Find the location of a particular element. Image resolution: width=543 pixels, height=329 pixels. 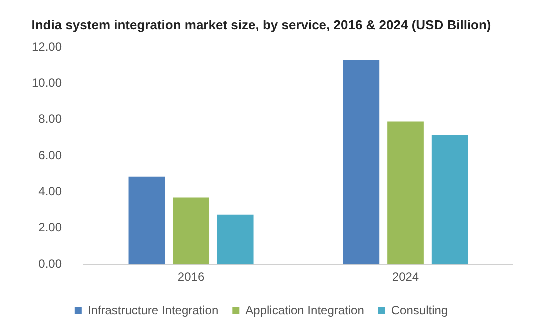

y-tick-label: 0.00 is located at coordinates (50, 263).